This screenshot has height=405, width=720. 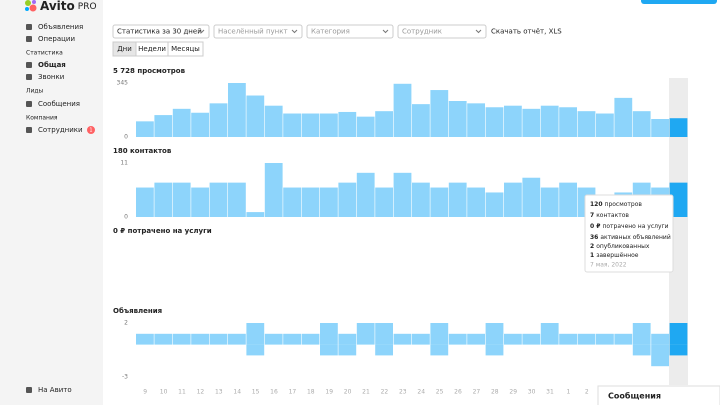 I want to click on new-ad-button, so click(x=679, y=2).